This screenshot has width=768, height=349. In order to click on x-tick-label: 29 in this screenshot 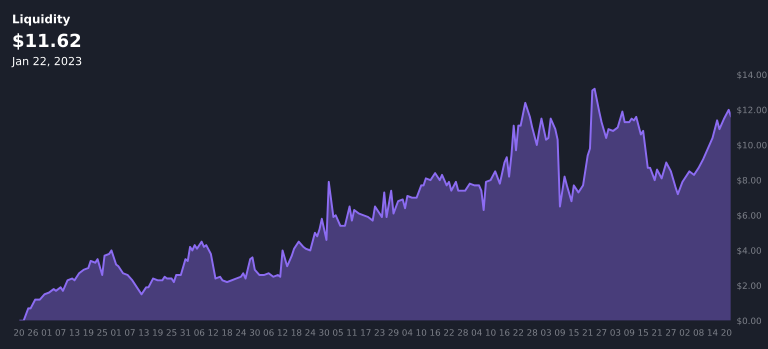, I will do `click(393, 332)`.